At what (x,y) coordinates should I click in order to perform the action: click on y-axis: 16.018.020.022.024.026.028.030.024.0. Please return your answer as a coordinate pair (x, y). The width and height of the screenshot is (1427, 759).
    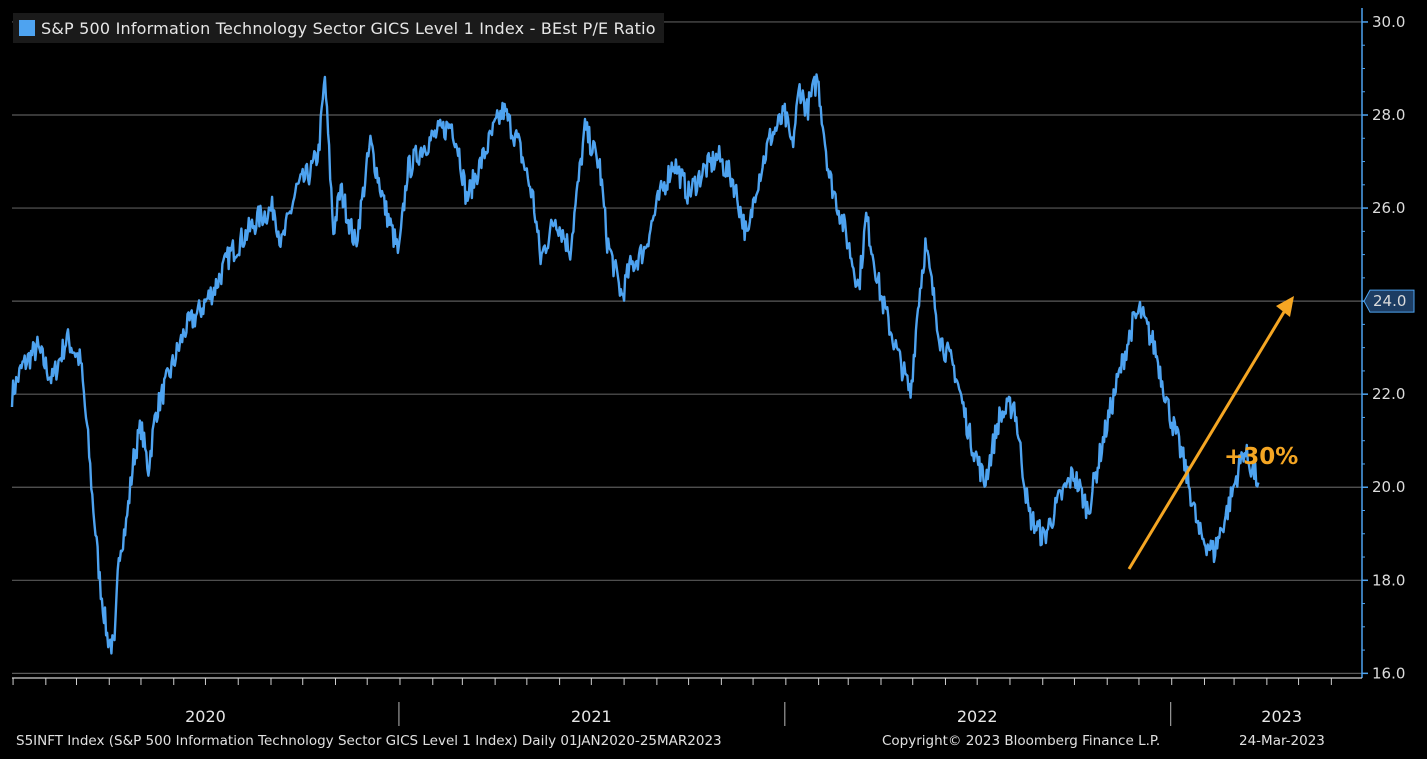
    Looking at the image, I should click on (1388, 345).